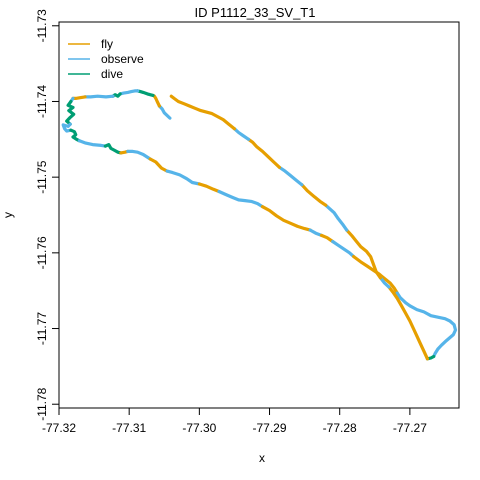  Describe the element at coordinates (270, 428) in the screenshot. I see `x-tick-label: -77.29` at that location.